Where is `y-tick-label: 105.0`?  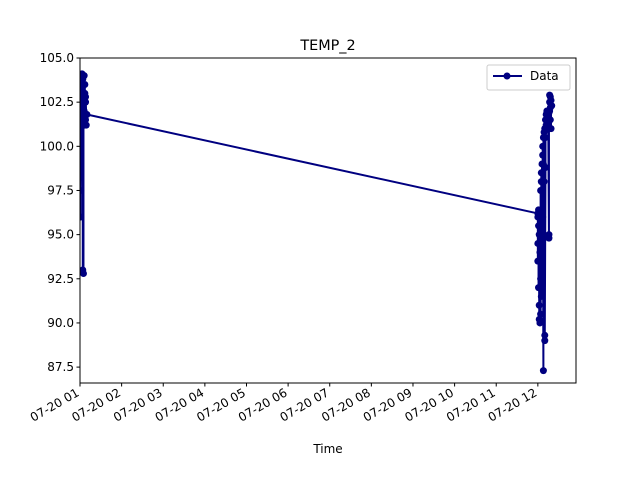 y-tick-label: 105.0 is located at coordinates (57, 58).